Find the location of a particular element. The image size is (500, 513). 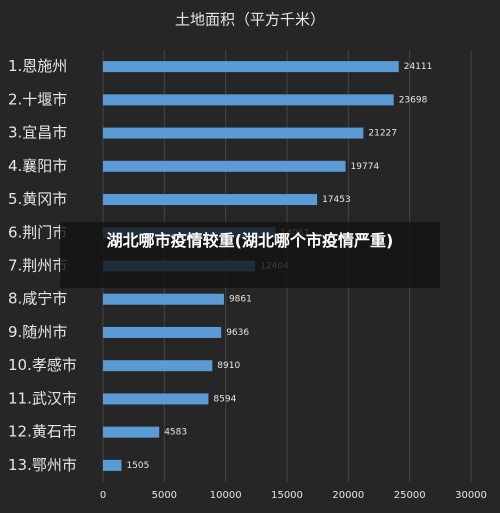

y-tick-label: 2.十堰市 is located at coordinates (37, 99).